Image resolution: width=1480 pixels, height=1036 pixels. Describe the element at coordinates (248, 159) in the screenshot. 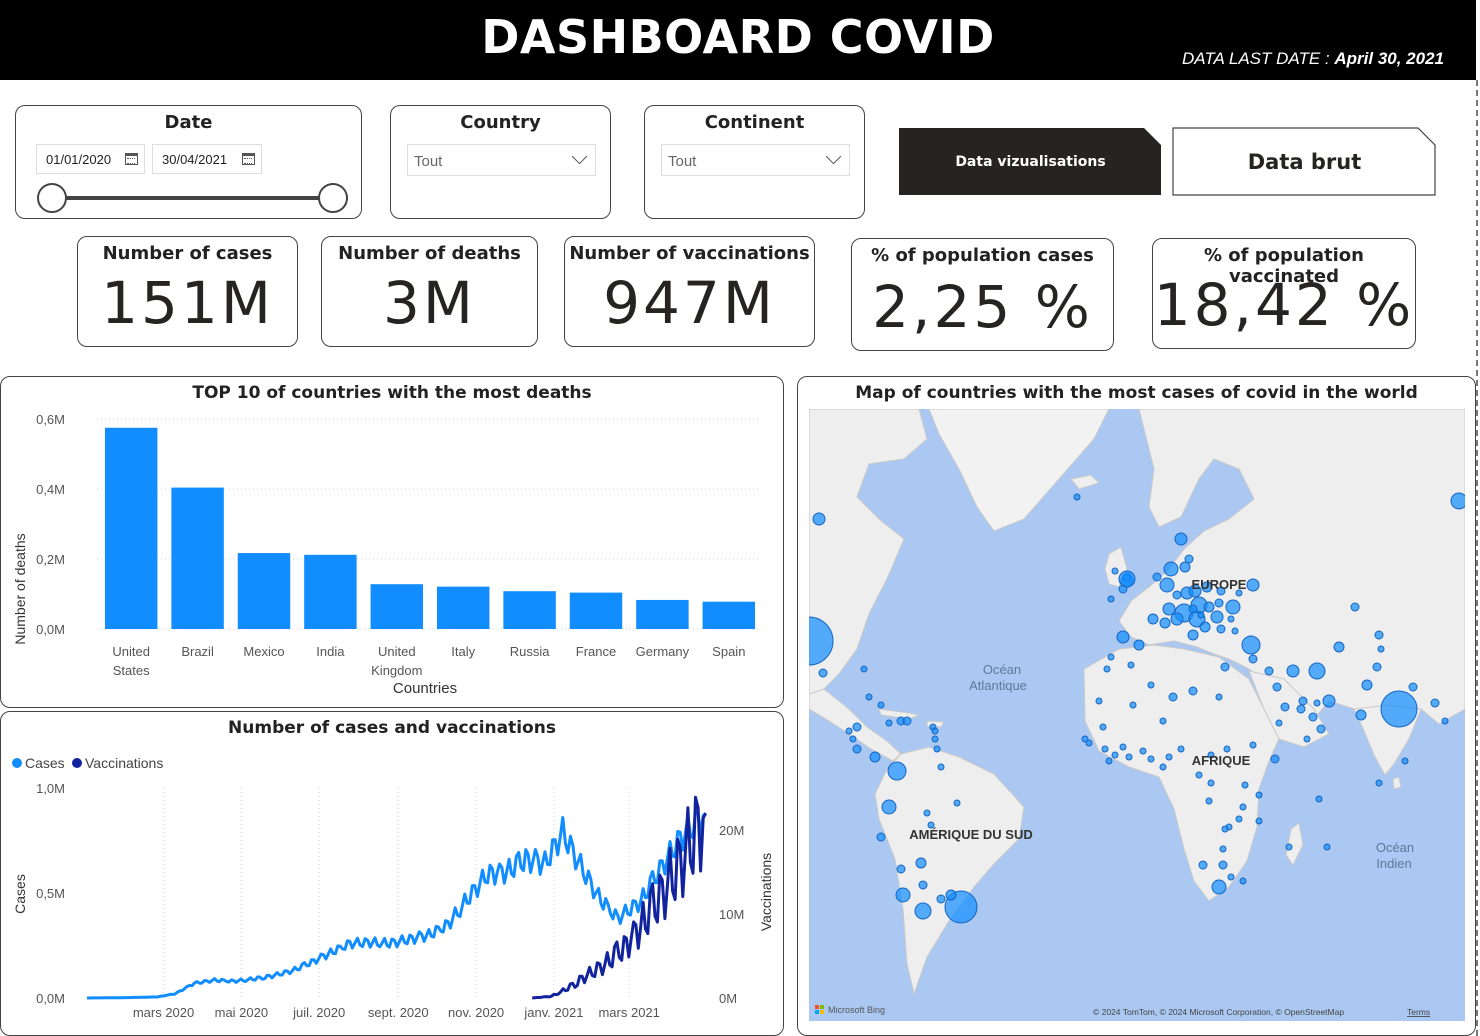

I see `calendar-icon` at that location.